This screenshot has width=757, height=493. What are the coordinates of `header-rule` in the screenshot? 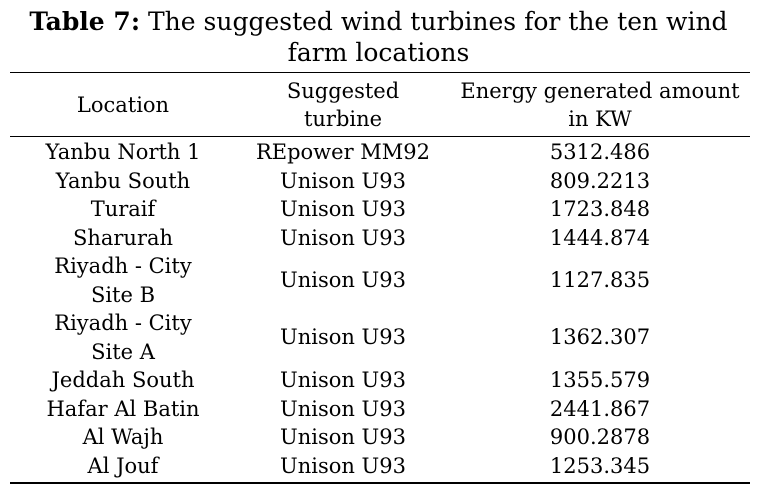 It's located at (380, 136).